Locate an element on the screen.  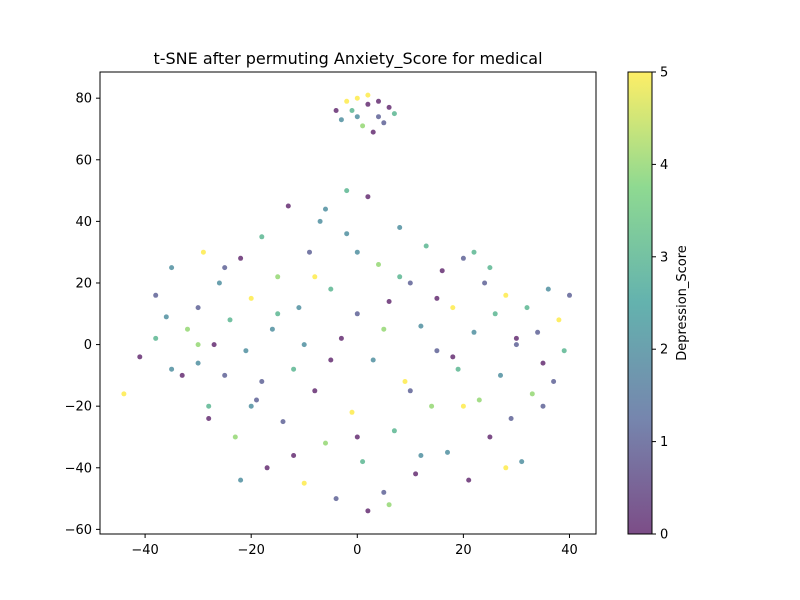
colorbar-ticks: 0 1 2 3 4 5 is located at coordinates (660, 304).